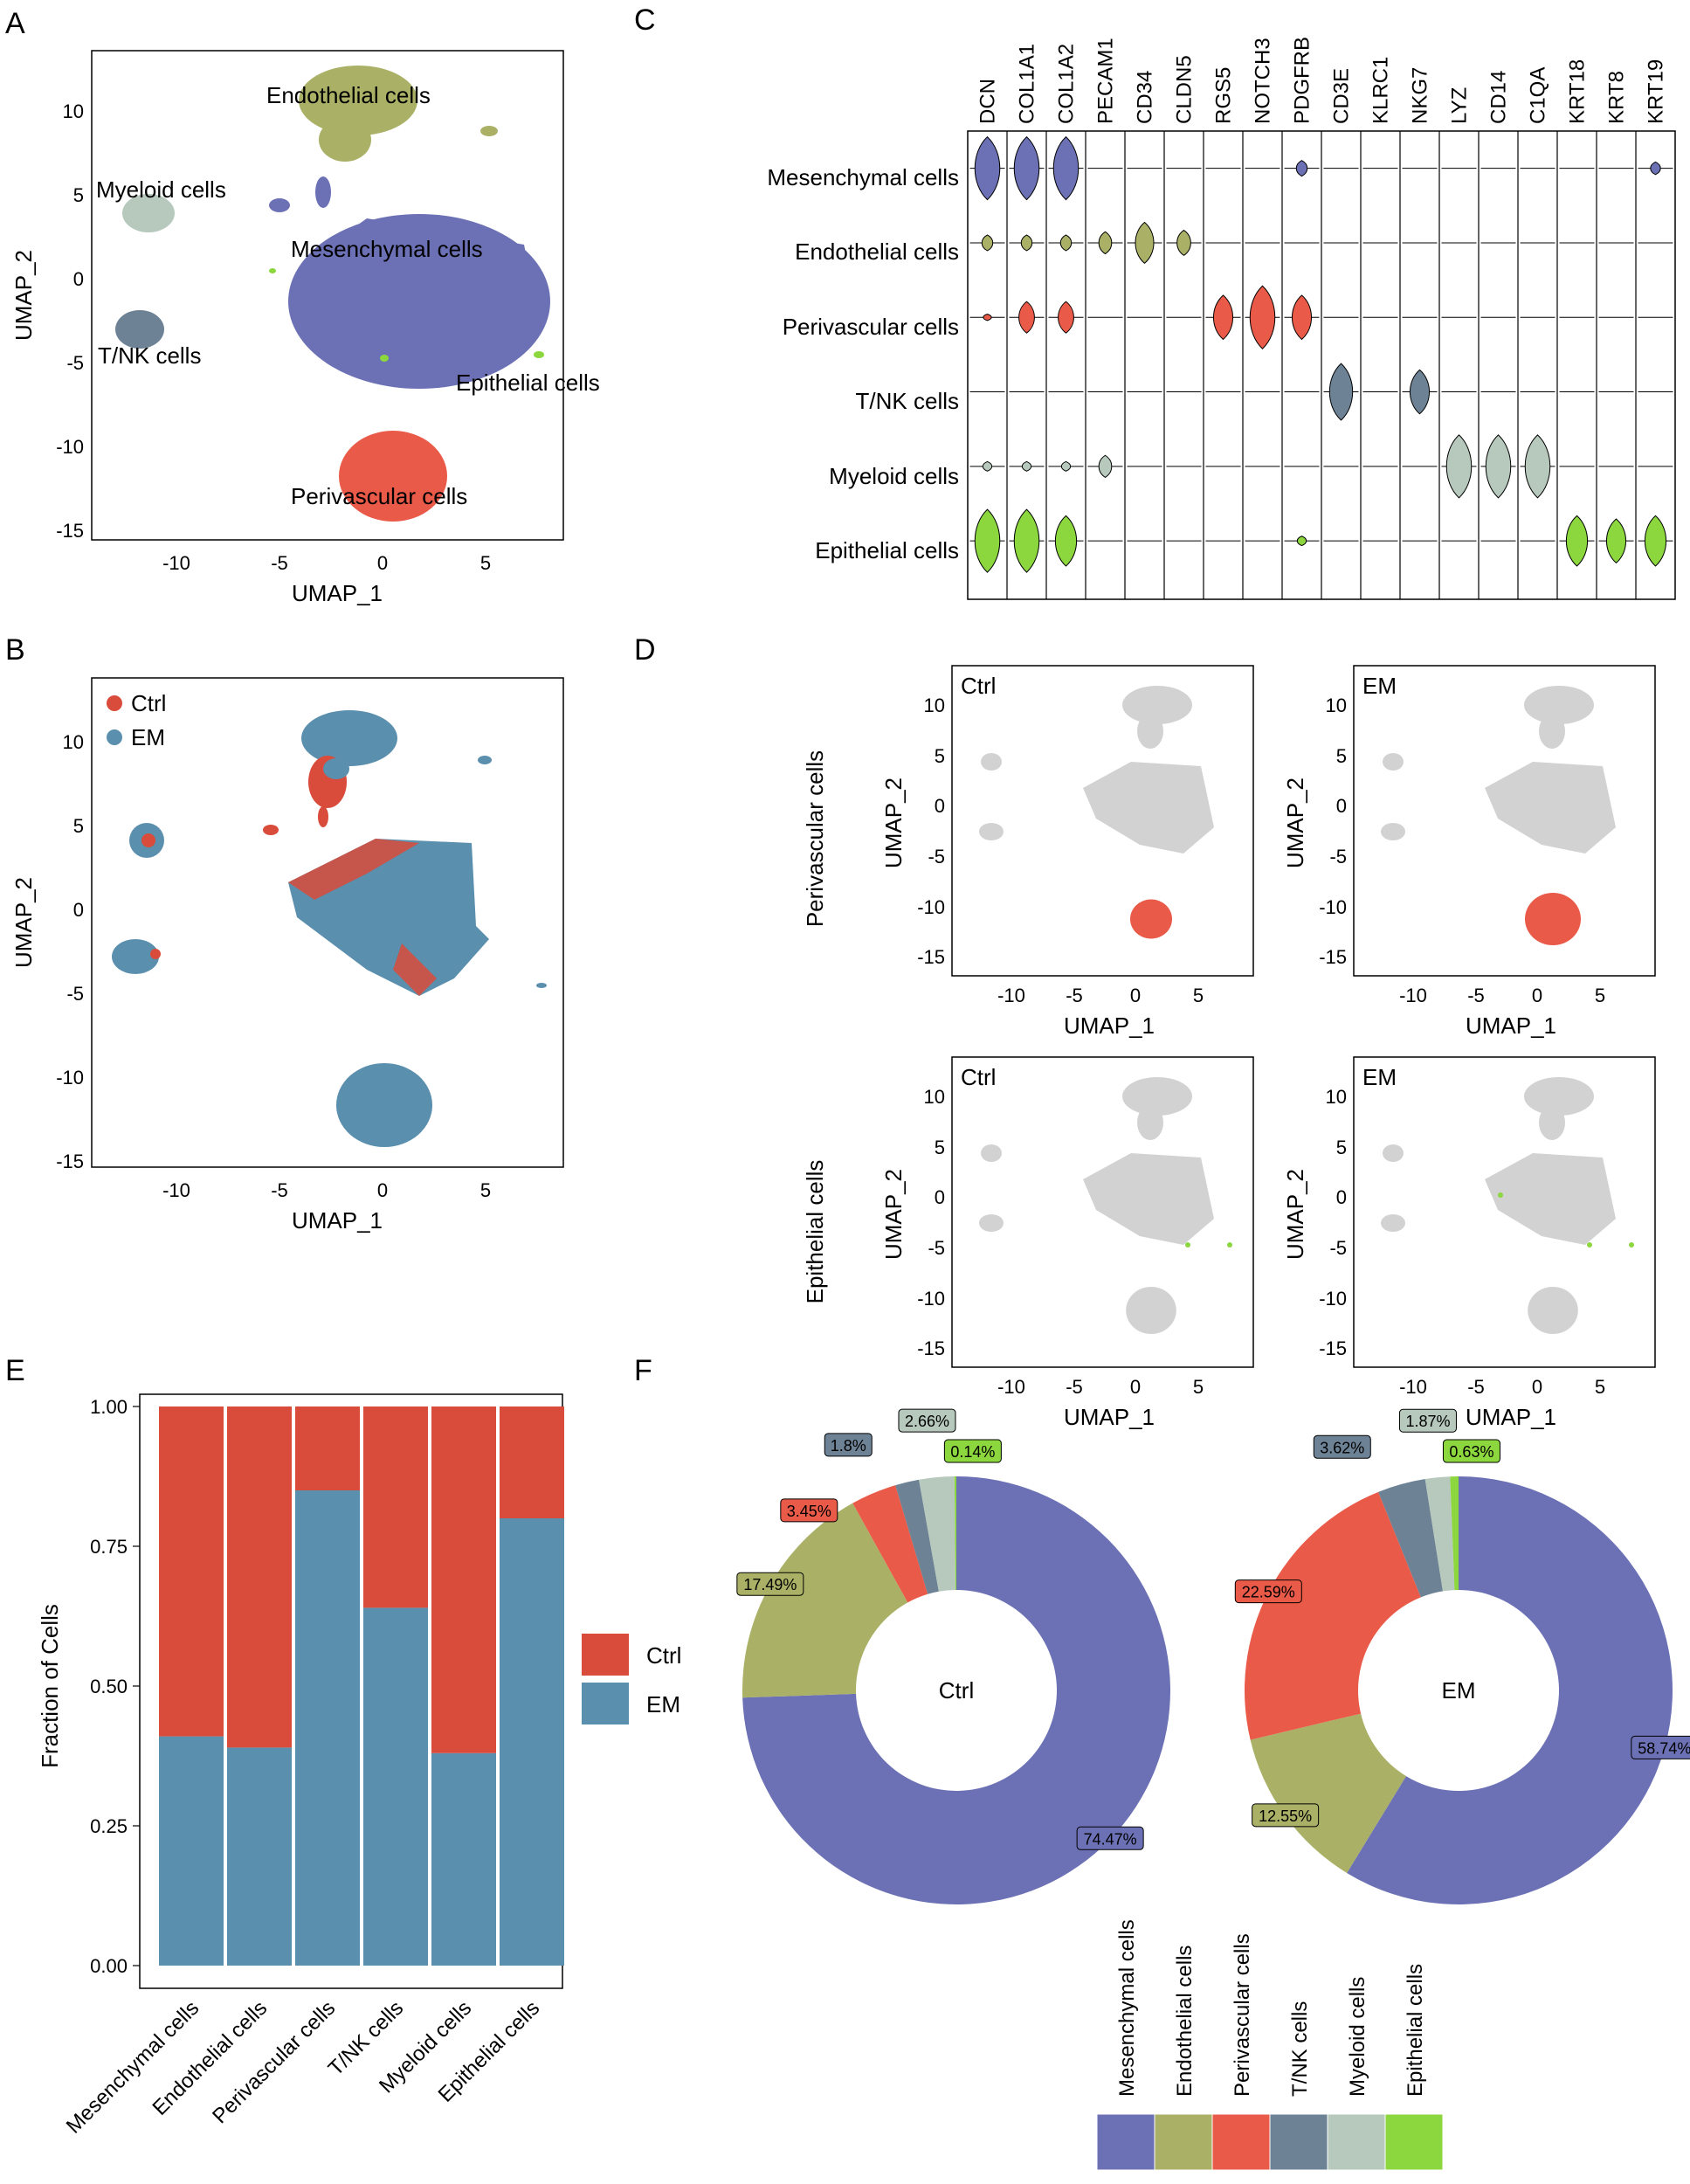 This screenshot has height=2184, width=1690. Describe the element at coordinates (1127, 2008) in the screenshot. I see `f-legend-label: Mesenchymal cells` at that location.